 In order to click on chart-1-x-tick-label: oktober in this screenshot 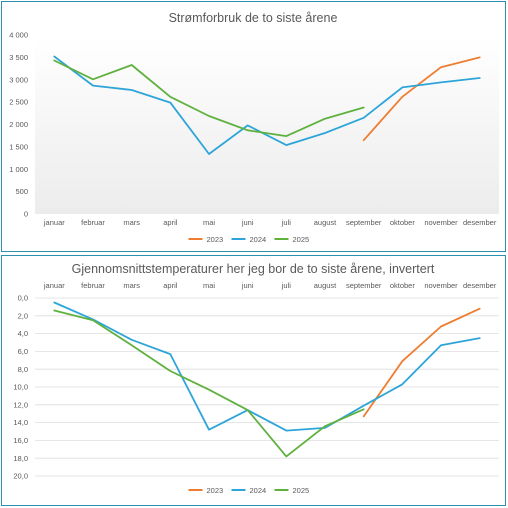, I will do `click(403, 222)`.